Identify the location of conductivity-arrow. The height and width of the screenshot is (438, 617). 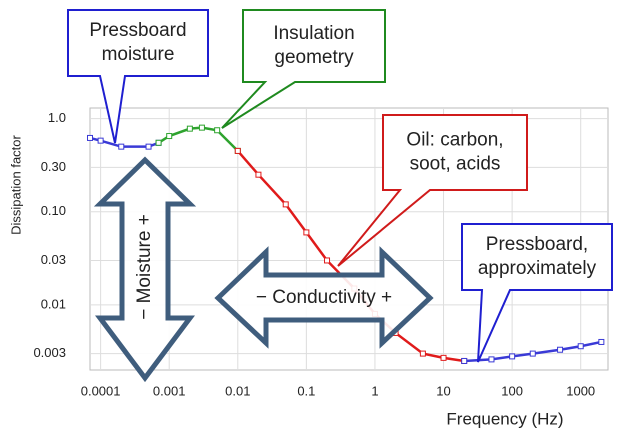
(324, 297).